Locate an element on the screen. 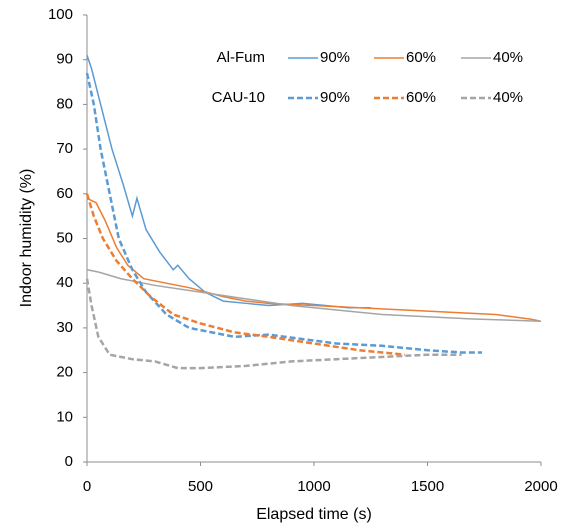 This screenshot has width=574, height=529. x-axis-title: Elapsed time (s) is located at coordinates (314, 514).